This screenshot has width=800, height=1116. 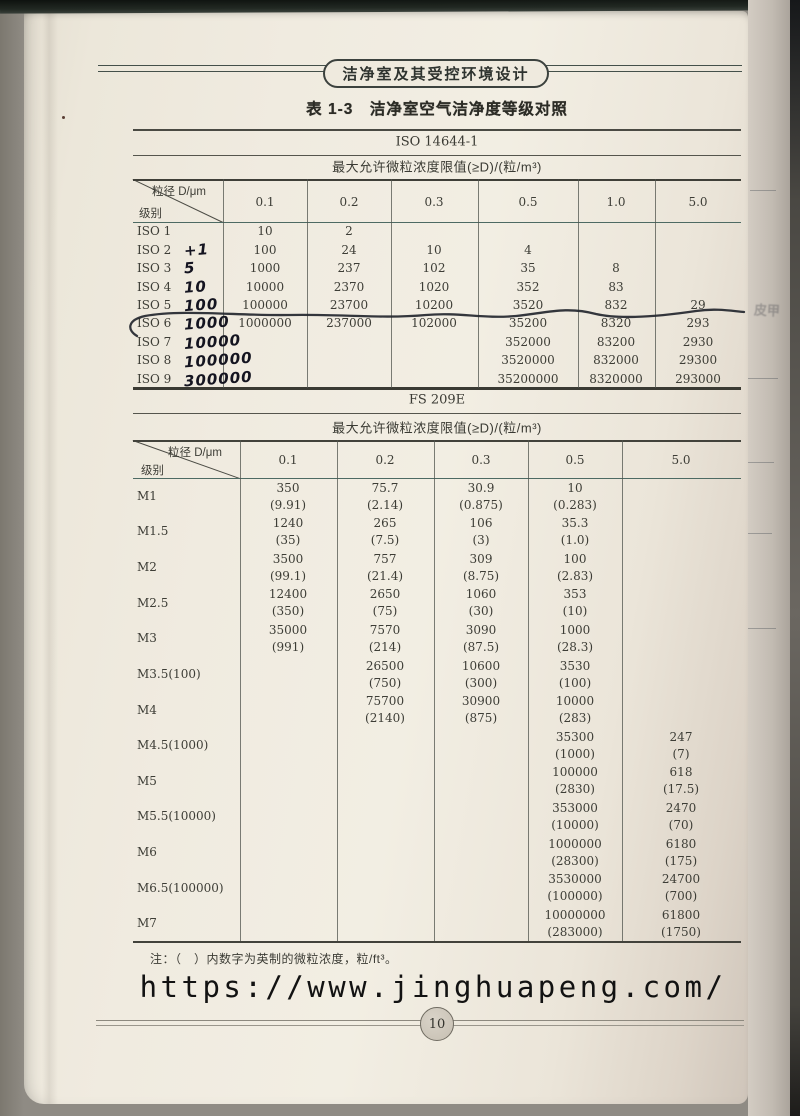 I want to click on iso-cell: 4, so click(x=528, y=249).